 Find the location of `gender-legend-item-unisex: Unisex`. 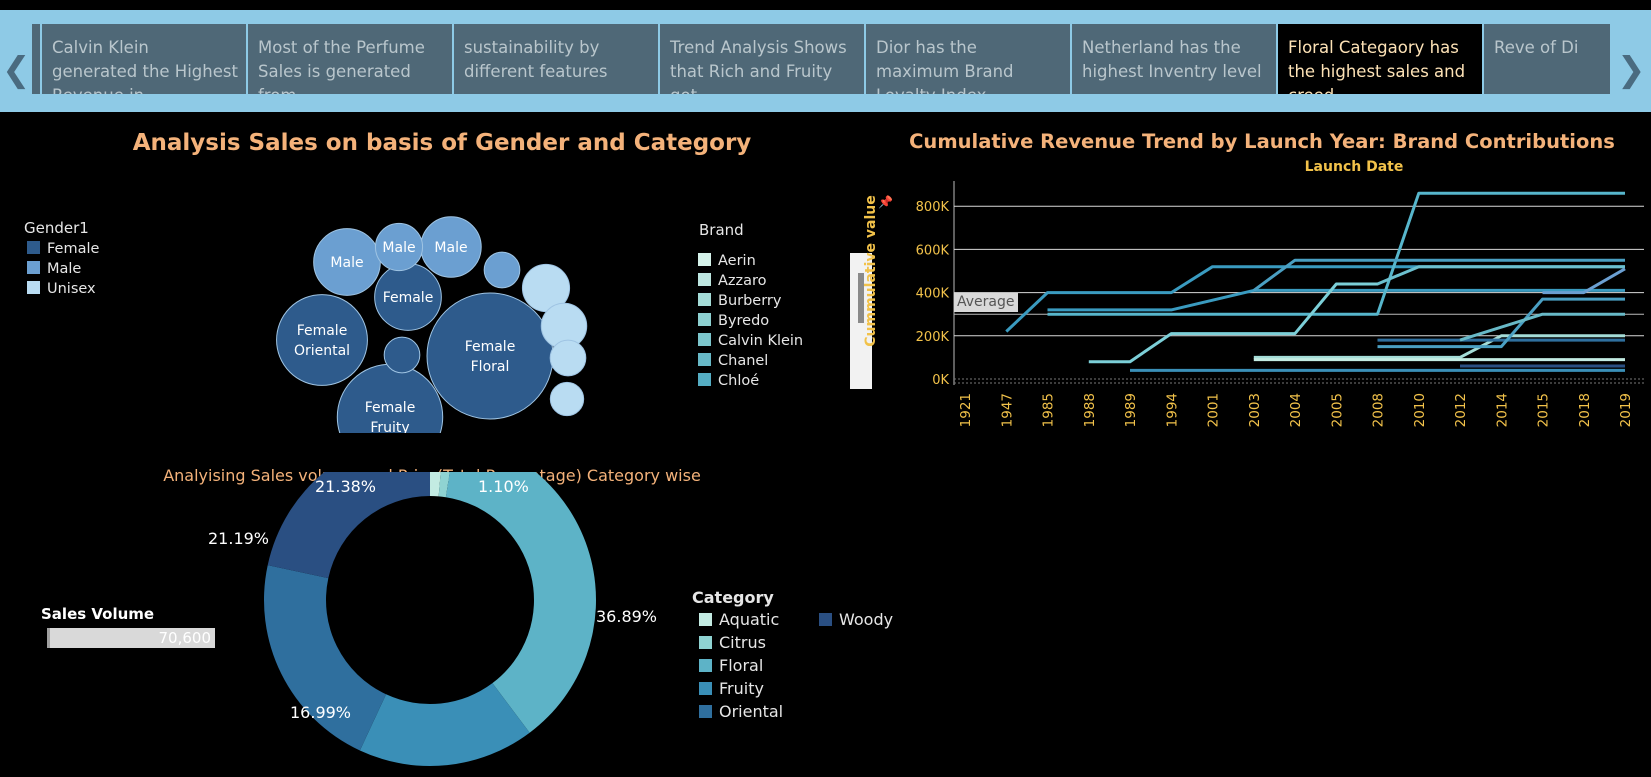

gender-legend-item-unisex: Unisex is located at coordinates (61, 289).